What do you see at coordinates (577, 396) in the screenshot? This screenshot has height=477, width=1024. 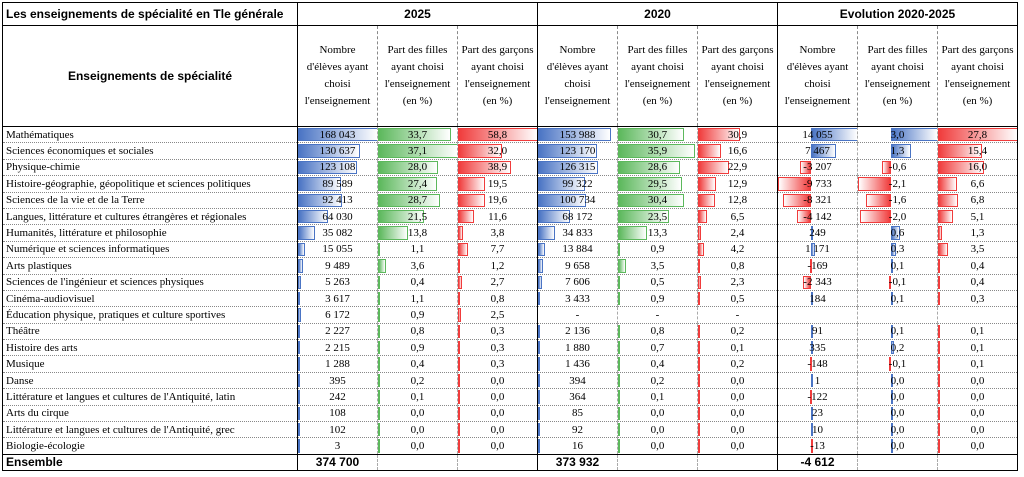 I see `cell-value: 364` at bounding box center [577, 396].